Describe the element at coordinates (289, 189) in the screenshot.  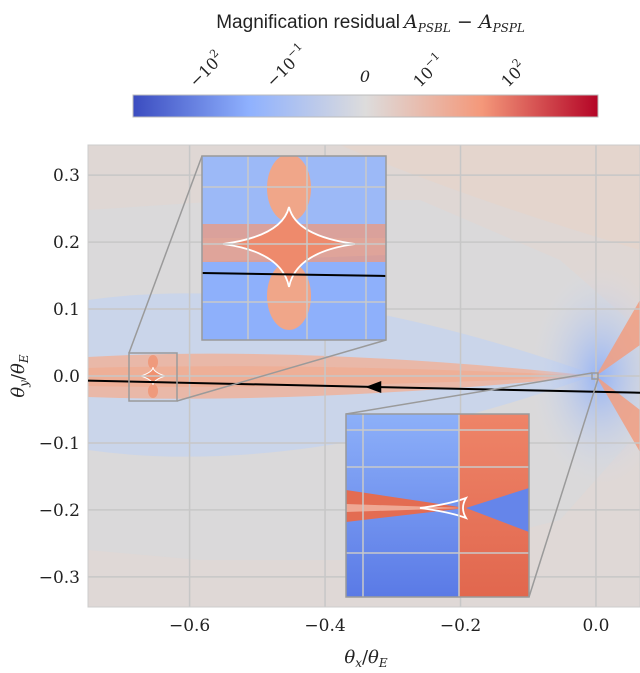
I see `inset1-lobe-top` at that location.